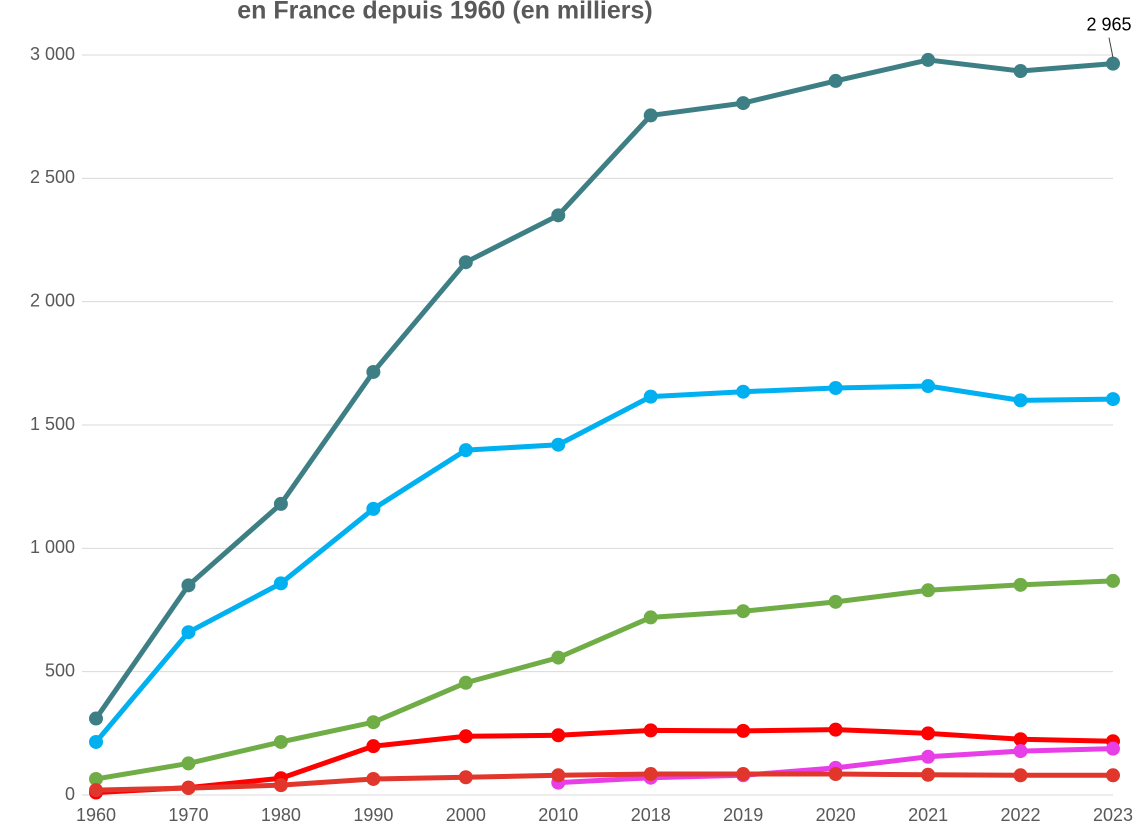 This screenshot has width=1142, height=836. I want to click on y-tick-label: 1 500, so click(52, 424).